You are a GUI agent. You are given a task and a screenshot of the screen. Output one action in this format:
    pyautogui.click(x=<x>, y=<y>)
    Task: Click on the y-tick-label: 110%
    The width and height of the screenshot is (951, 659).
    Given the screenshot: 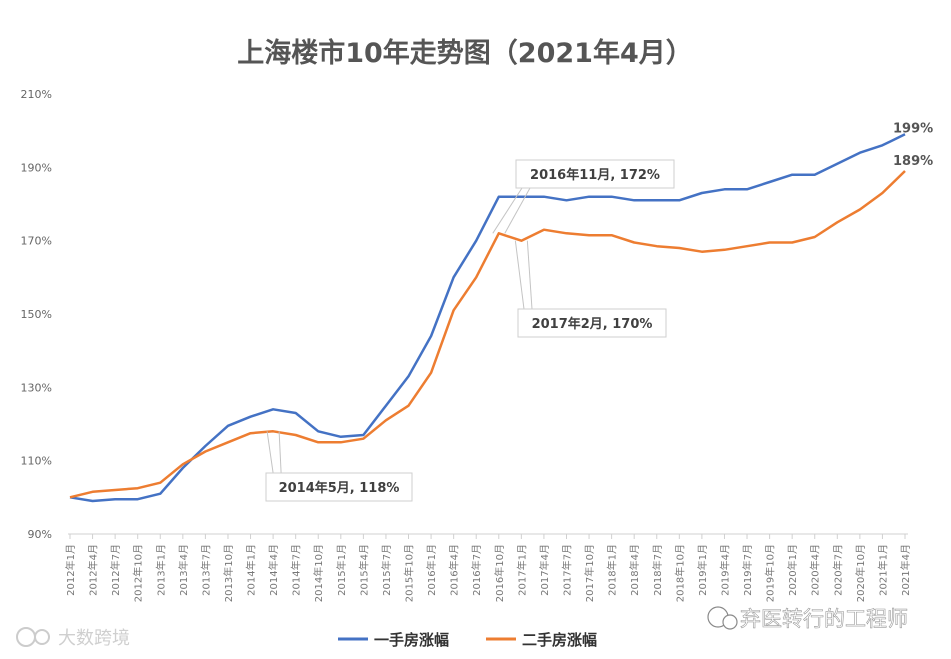 What is the action you would take?
    pyautogui.click(x=36, y=461)
    